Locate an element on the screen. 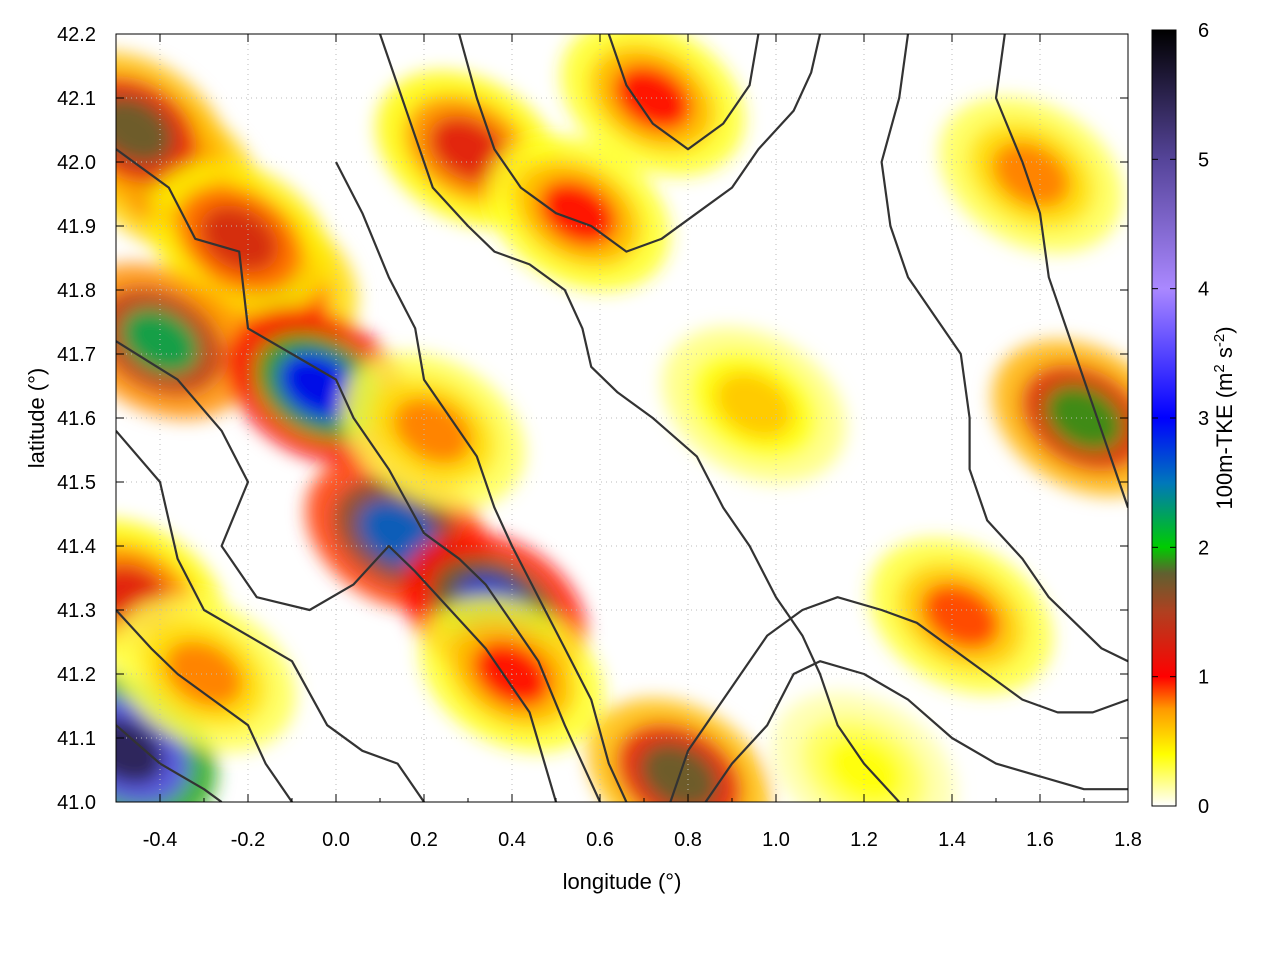  colorbar-title-main: 100m-TKE (m is located at coordinates (1224, 441).